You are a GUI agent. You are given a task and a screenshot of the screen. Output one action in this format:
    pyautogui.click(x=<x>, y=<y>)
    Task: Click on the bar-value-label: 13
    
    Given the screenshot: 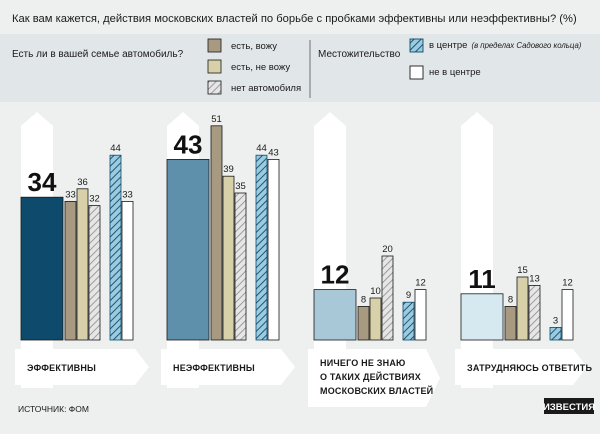 What is the action you would take?
    pyautogui.click(x=534, y=278)
    